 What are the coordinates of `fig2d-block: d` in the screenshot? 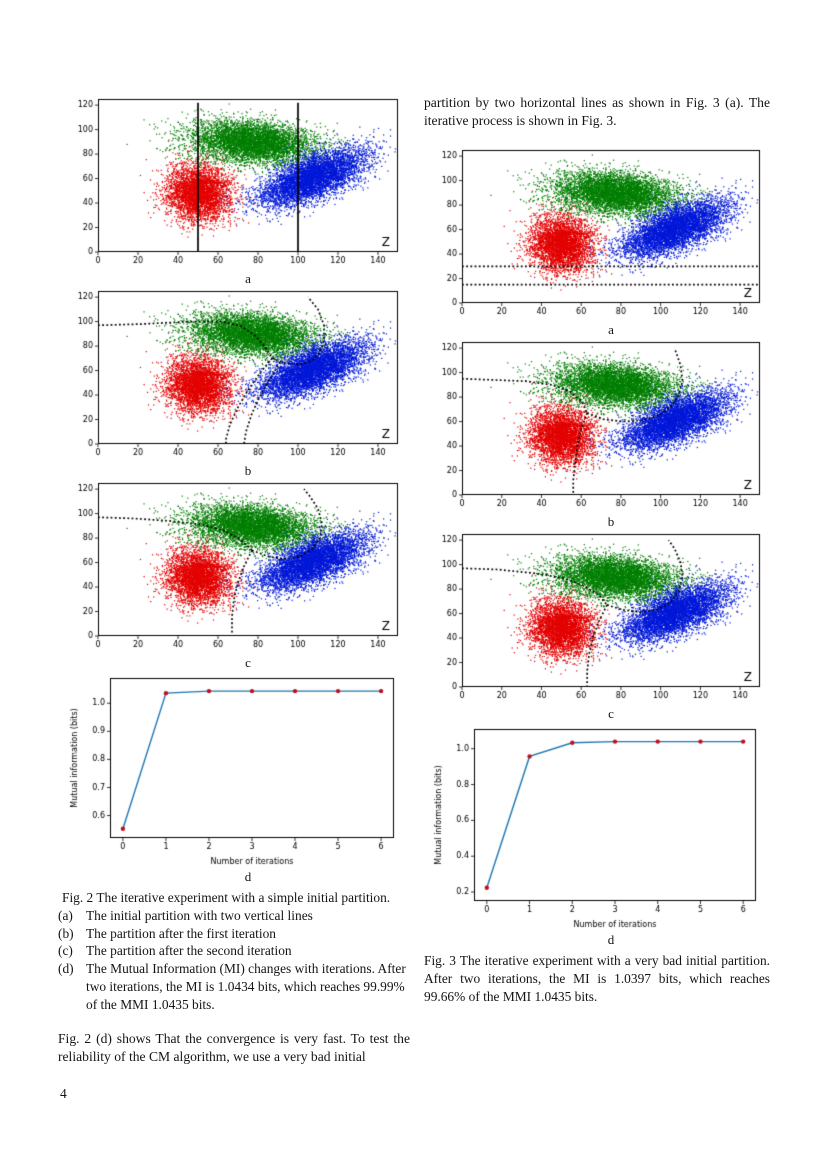 It's located at (234, 777).